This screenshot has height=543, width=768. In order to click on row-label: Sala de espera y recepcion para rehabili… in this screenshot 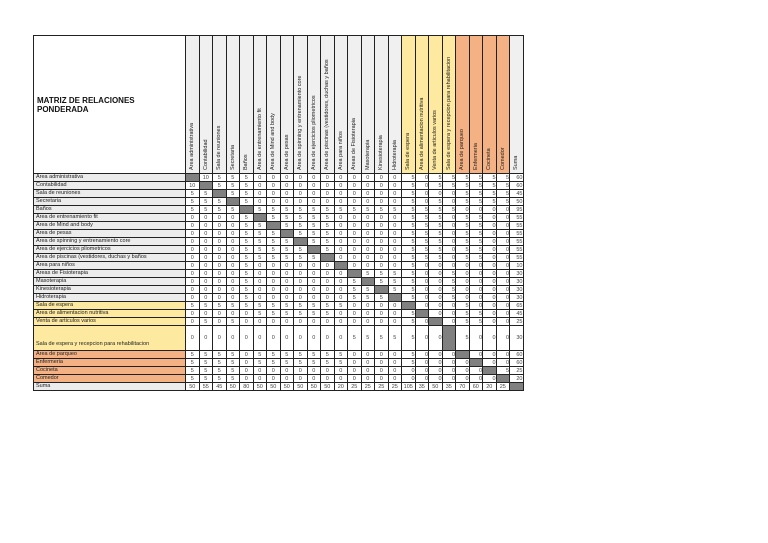, I will do `click(109, 338)`.